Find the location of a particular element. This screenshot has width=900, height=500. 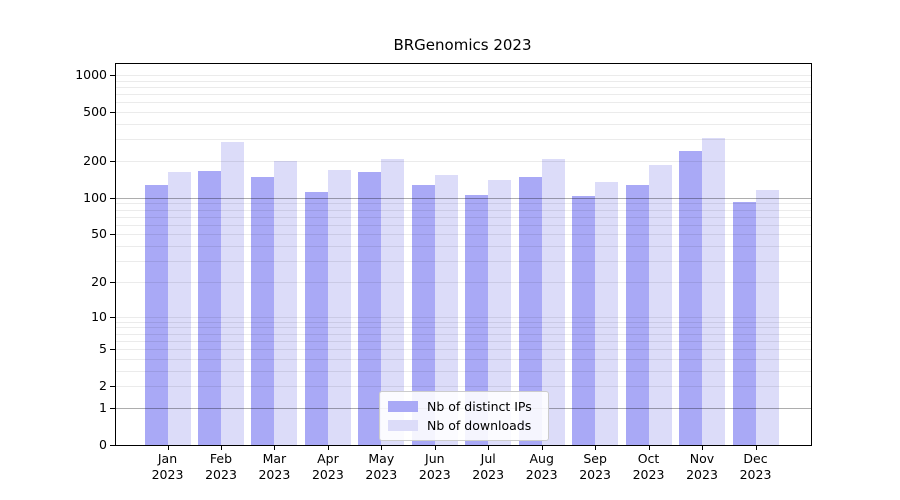

bar-downloads-apr is located at coordinates (339, 307).